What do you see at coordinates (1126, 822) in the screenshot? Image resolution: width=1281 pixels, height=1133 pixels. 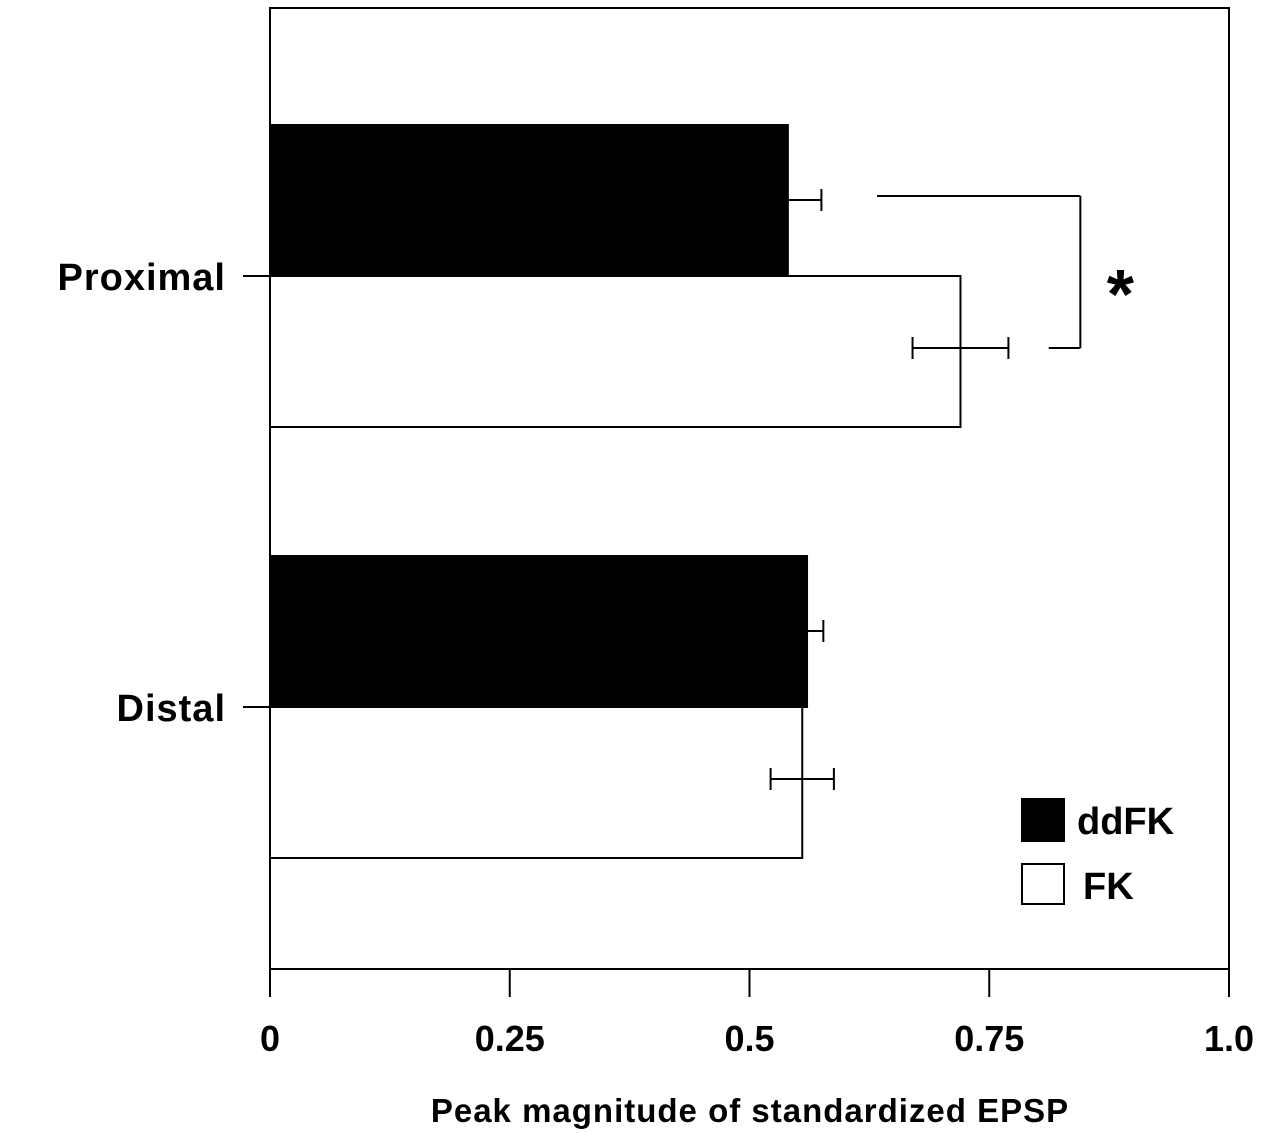 I see `legend-label-ddFK: ddFK` at bounding box center [1126, 822].